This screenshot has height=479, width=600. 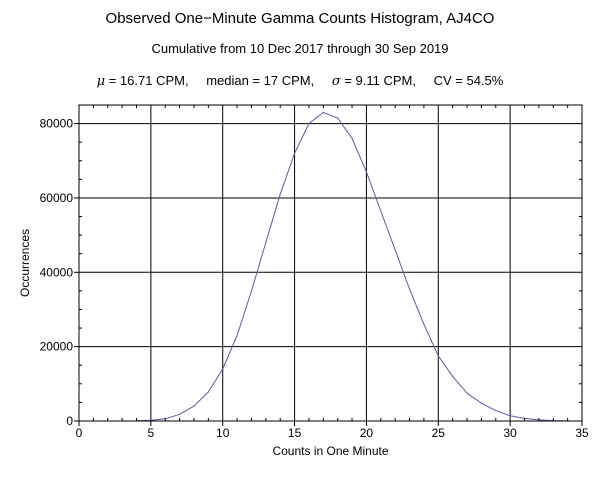 I want to click on sigma-symbol: σ, so click(x=336, y=81).